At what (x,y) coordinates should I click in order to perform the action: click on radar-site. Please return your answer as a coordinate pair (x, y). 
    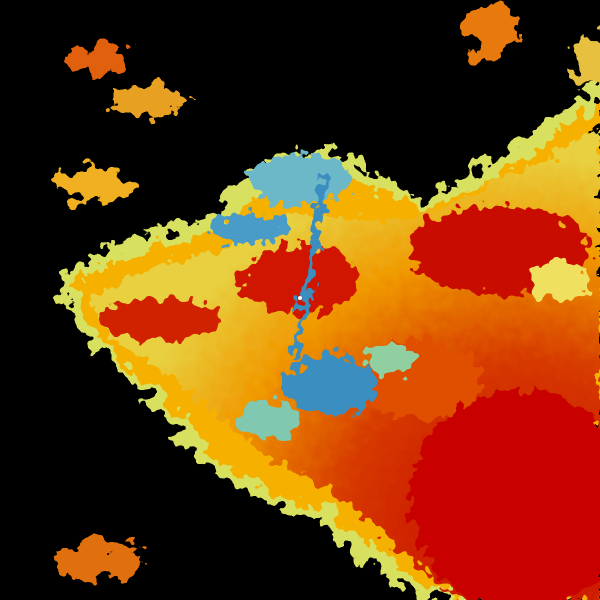
    Looking at the image, I should click on (300, 298).